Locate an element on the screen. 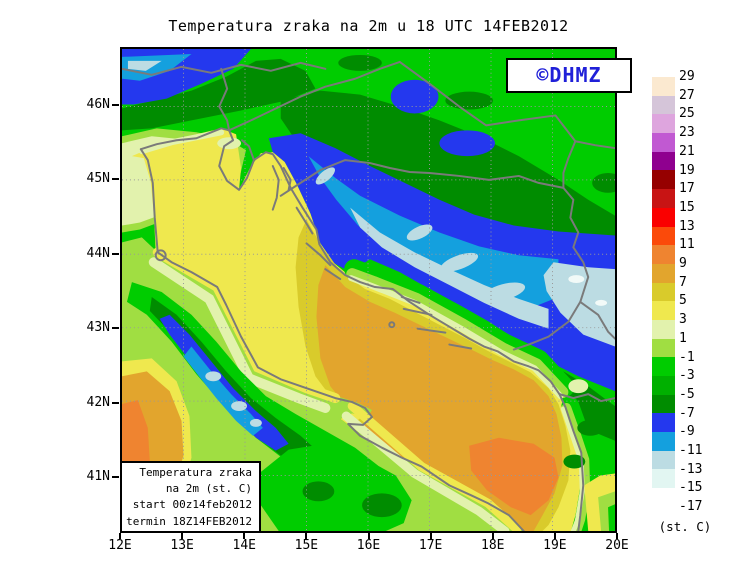  x-axis-label: 12E is located at coordinates (120, 545).